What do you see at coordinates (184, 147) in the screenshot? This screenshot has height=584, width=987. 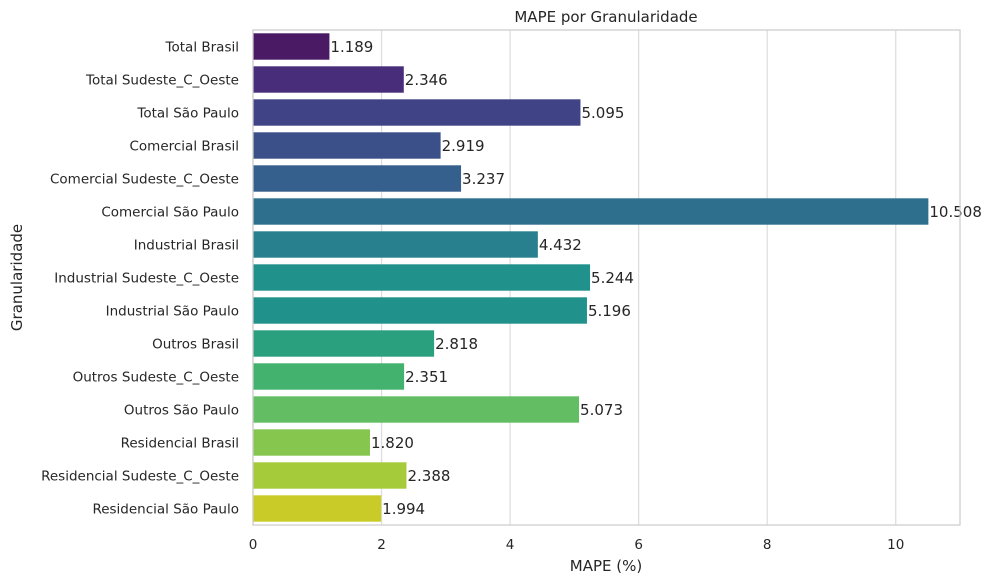 I see `y-tick-label: Comercial Brasil` at bounding box center [184, 147].